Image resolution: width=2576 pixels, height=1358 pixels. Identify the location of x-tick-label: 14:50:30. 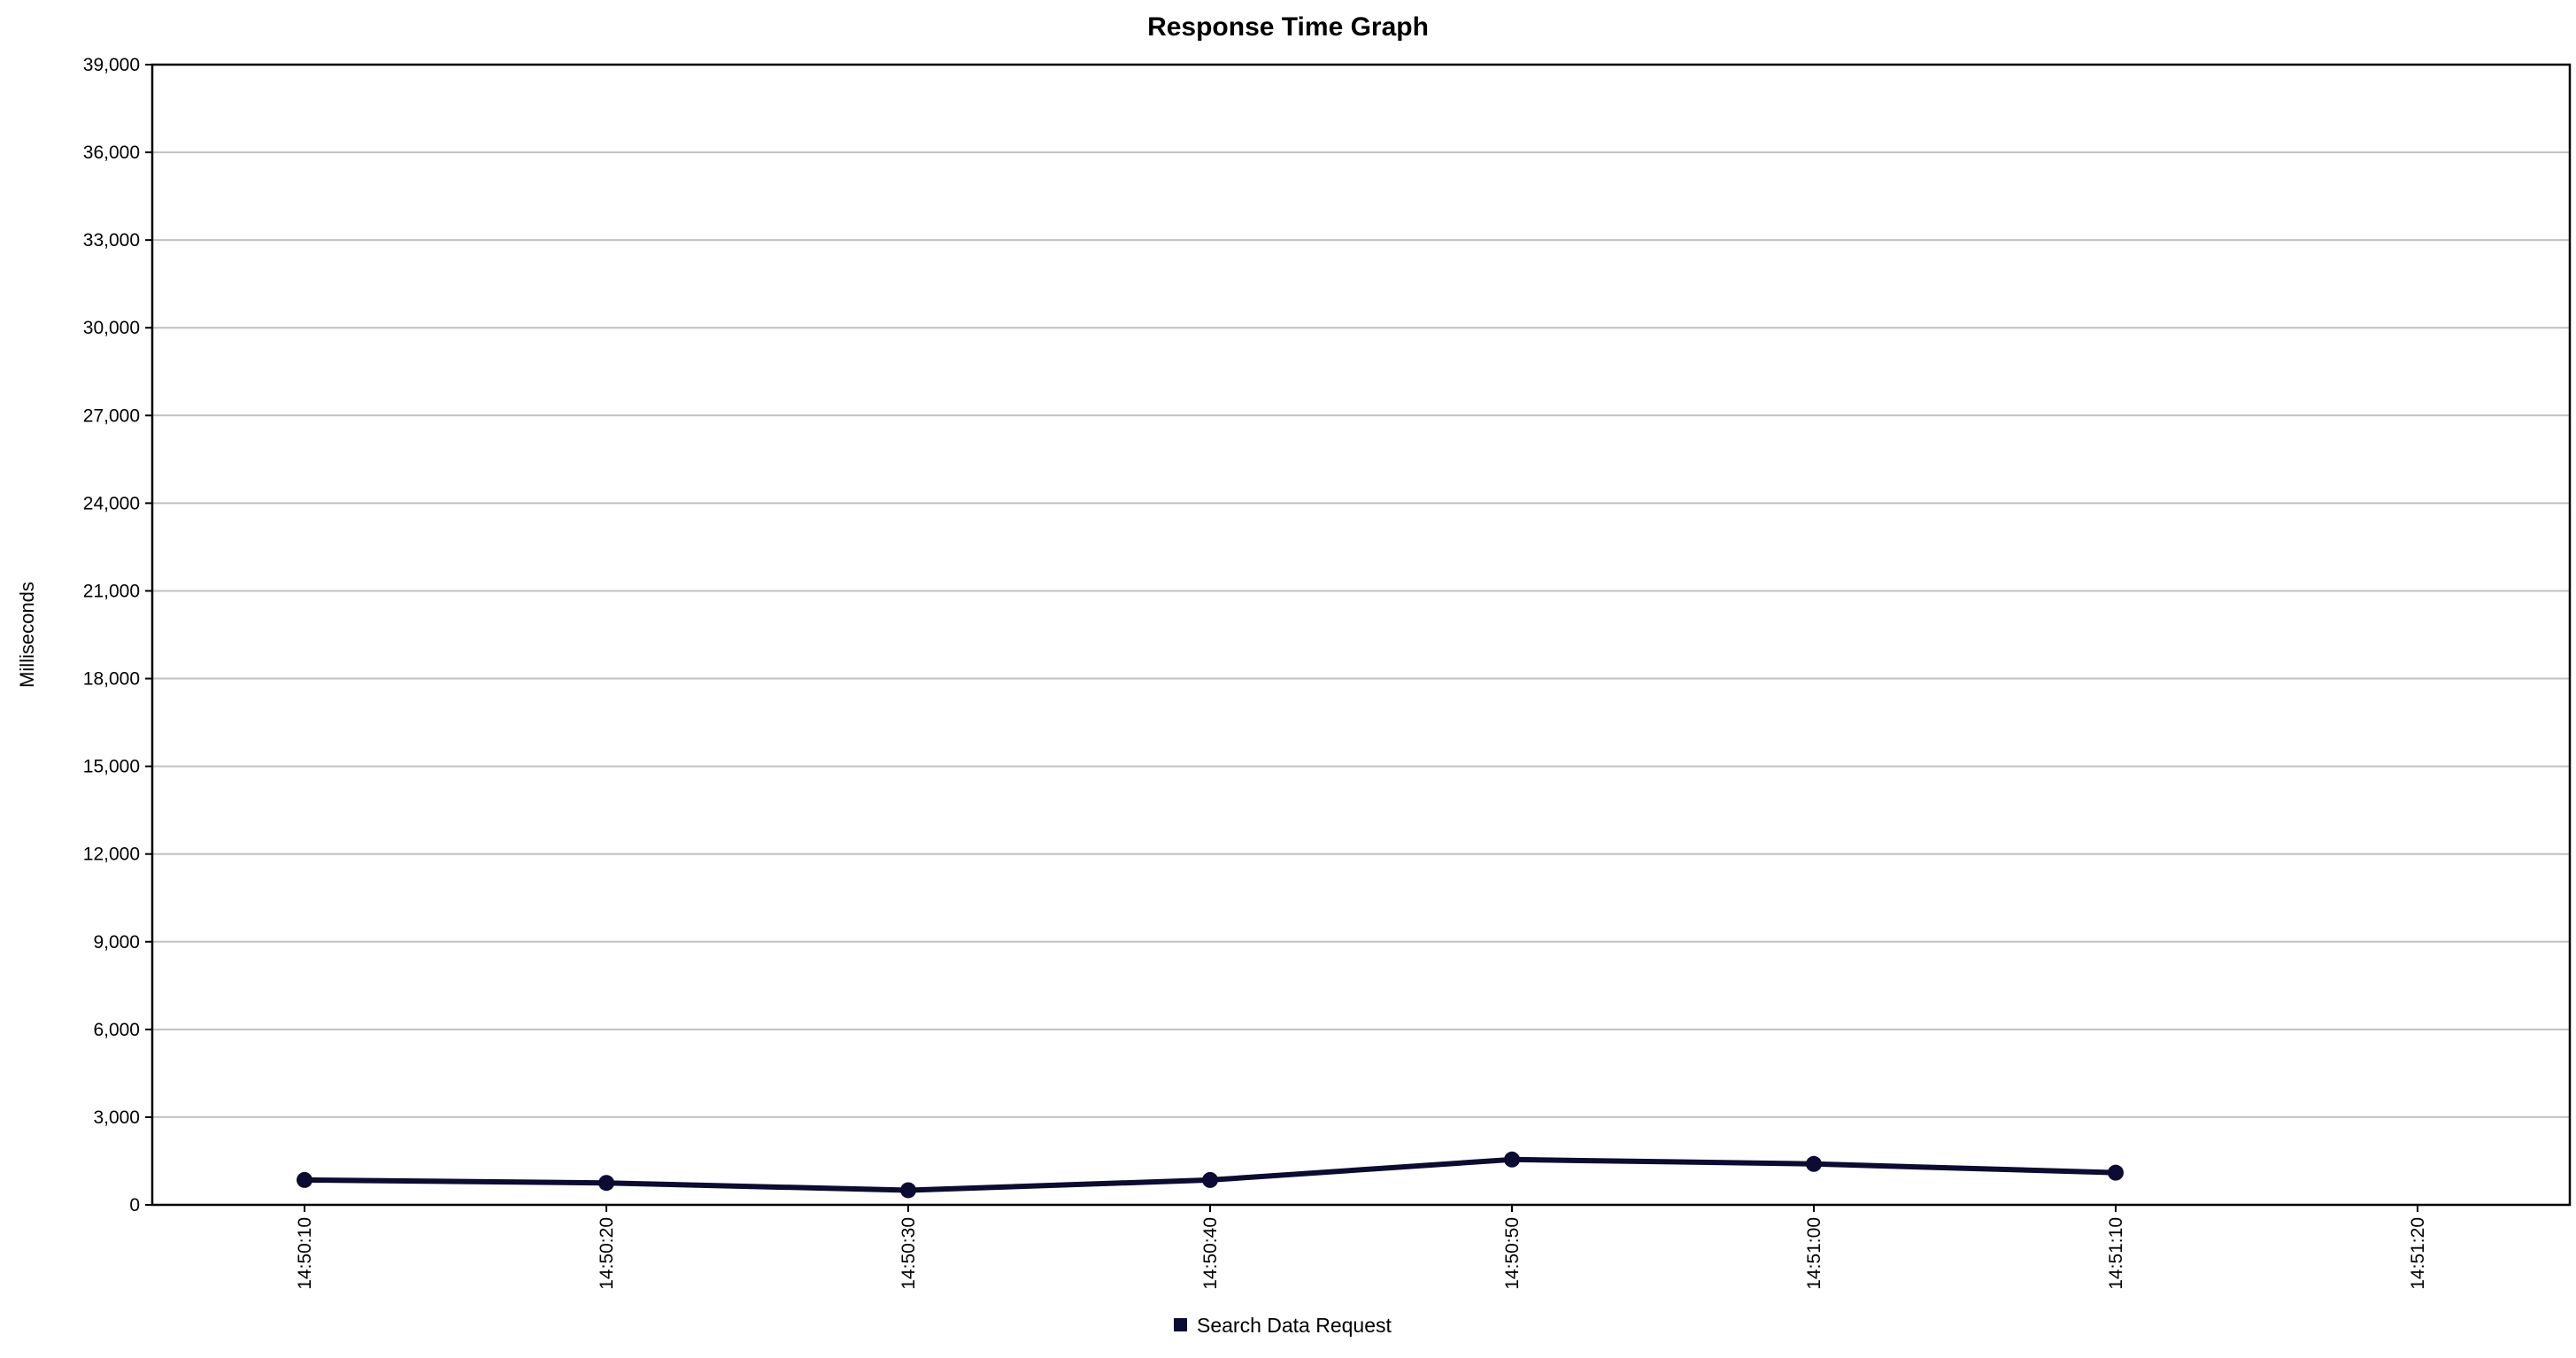
(909, 1253).